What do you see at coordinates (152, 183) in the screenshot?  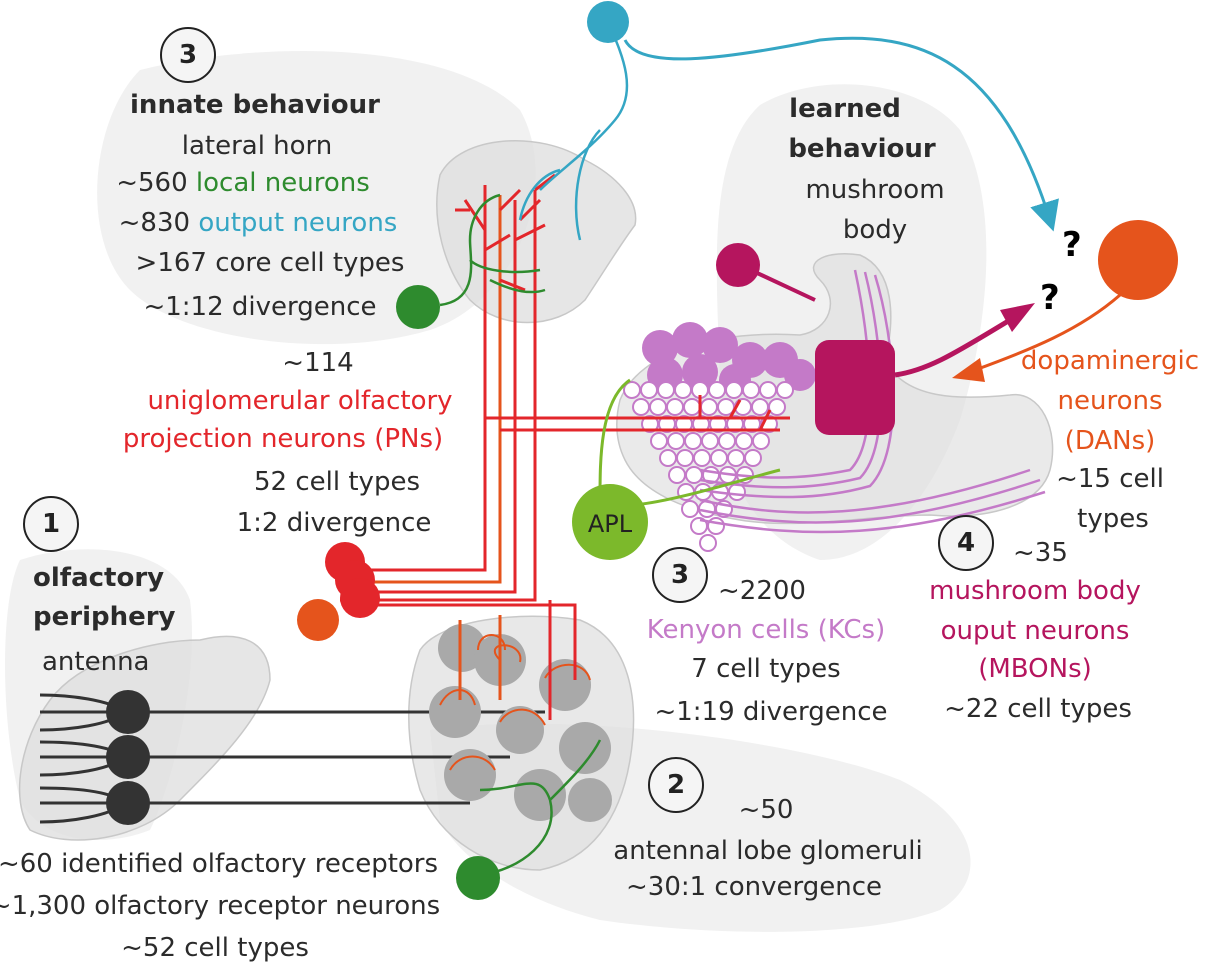 I see `ln-count: ~560` at bounding box center [152, 183].